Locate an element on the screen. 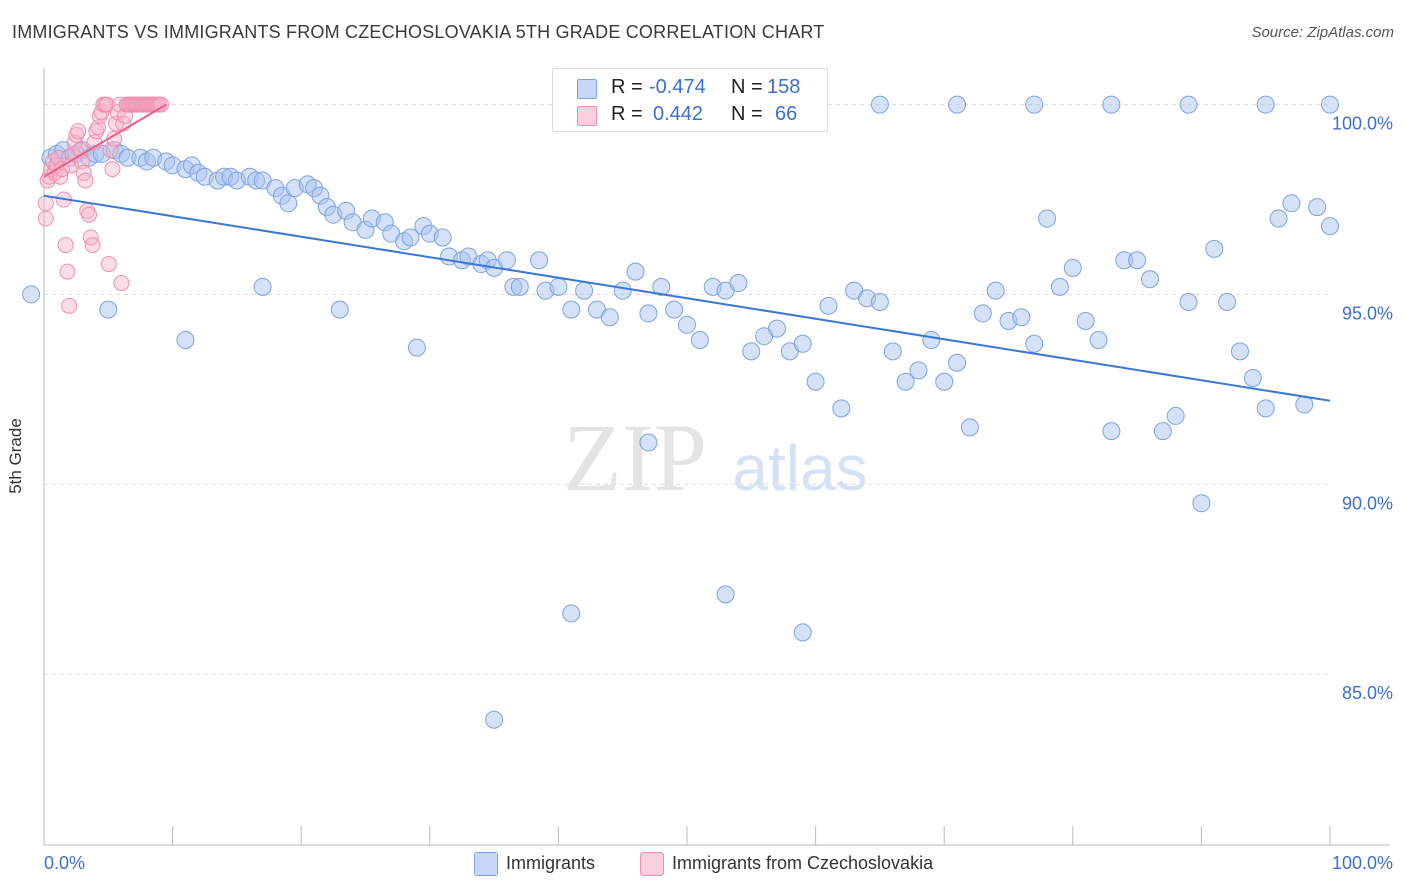  bottom-legend-label: Immigrants from Czechoslovakia is located at coordinates (803, 863).